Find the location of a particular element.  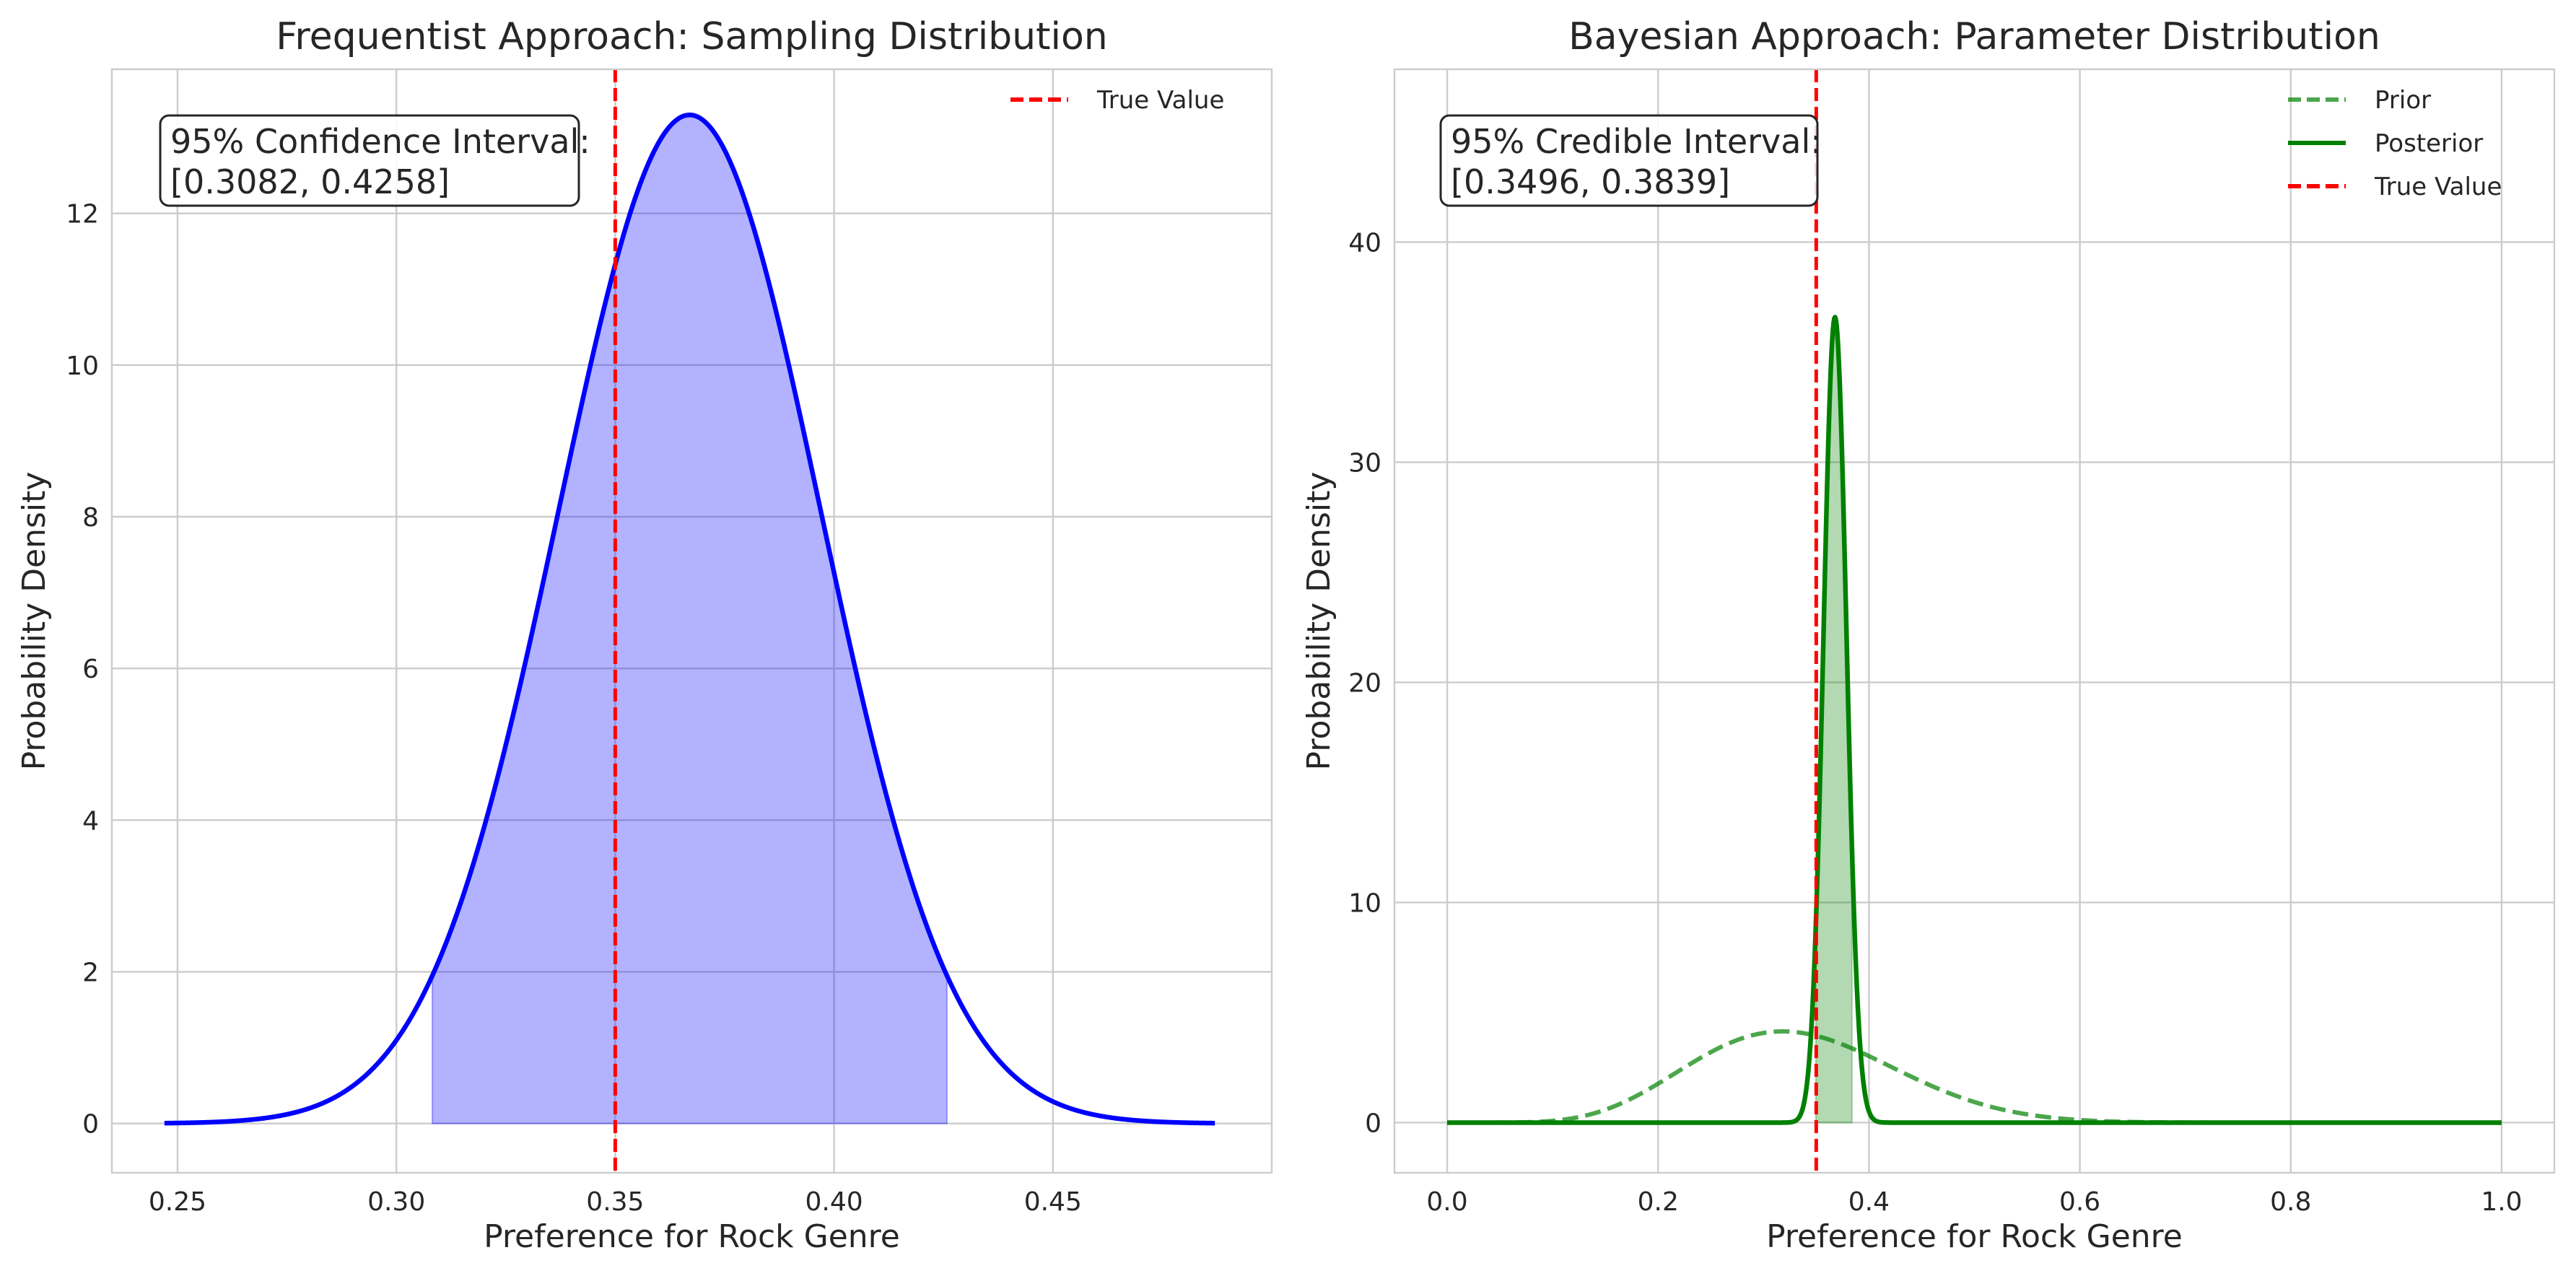

x-tick-label: 0.6 is located at coordinates (2079, 1202).